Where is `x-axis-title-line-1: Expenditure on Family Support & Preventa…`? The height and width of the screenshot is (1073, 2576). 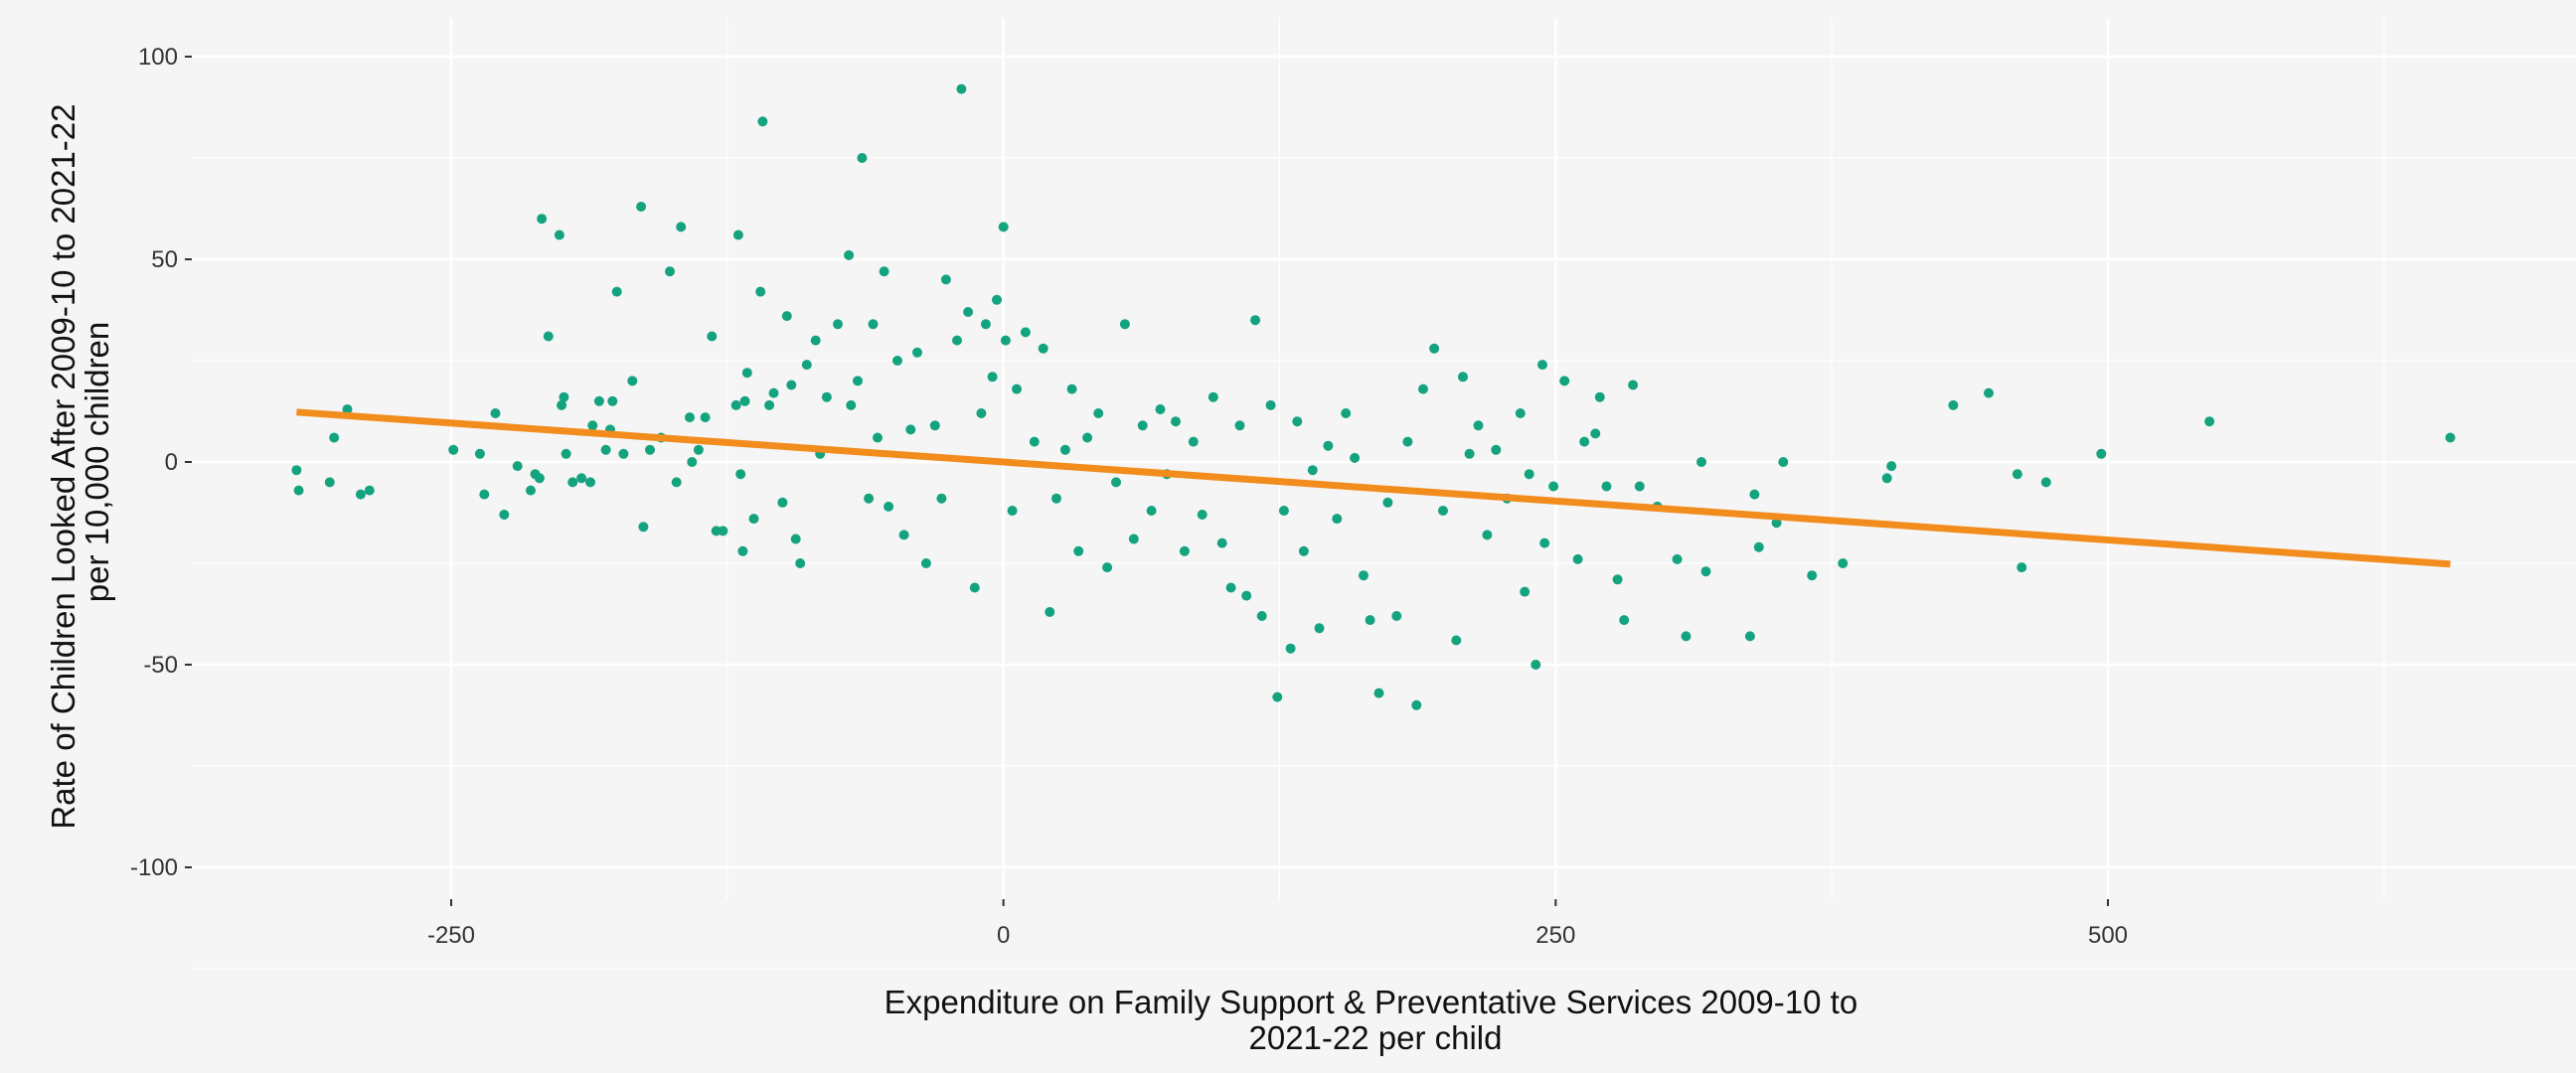
x-axis-title-line-1: Expenditure on Family Support & Preventa… is located at coordinates (1371, 1002).